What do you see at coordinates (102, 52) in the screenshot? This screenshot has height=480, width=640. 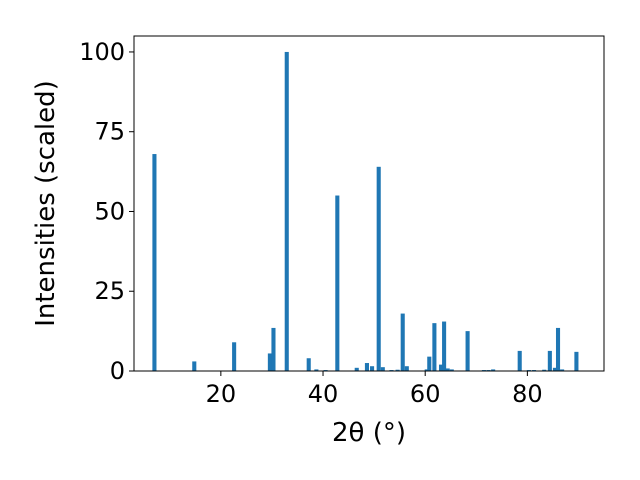 I see `y-tick-label: 100` at bounding box center [102, 52].